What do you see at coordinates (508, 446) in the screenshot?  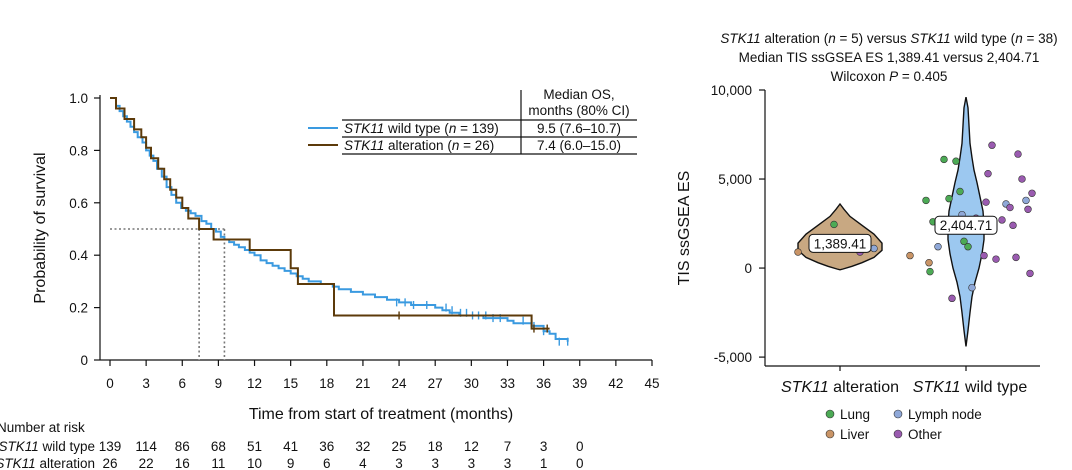 I see `risk-value-wild: 7` at bounding box center [508, 446].